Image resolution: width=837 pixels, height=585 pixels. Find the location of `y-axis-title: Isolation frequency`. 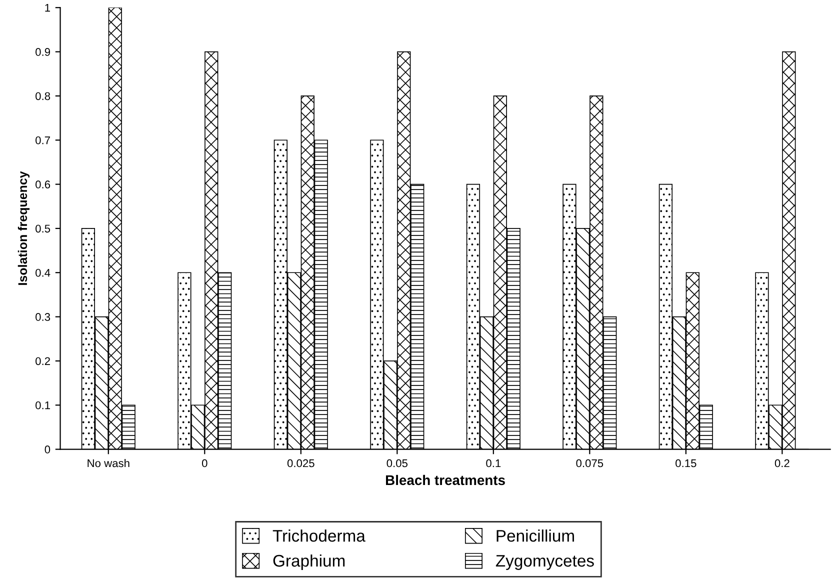

y-axis-title: Isolation frequency is located at coordinates (24, 228).